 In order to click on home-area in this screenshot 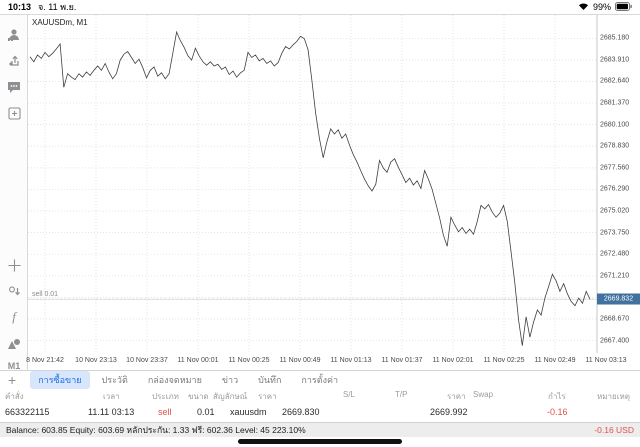, I will do `click(320, 442)`.